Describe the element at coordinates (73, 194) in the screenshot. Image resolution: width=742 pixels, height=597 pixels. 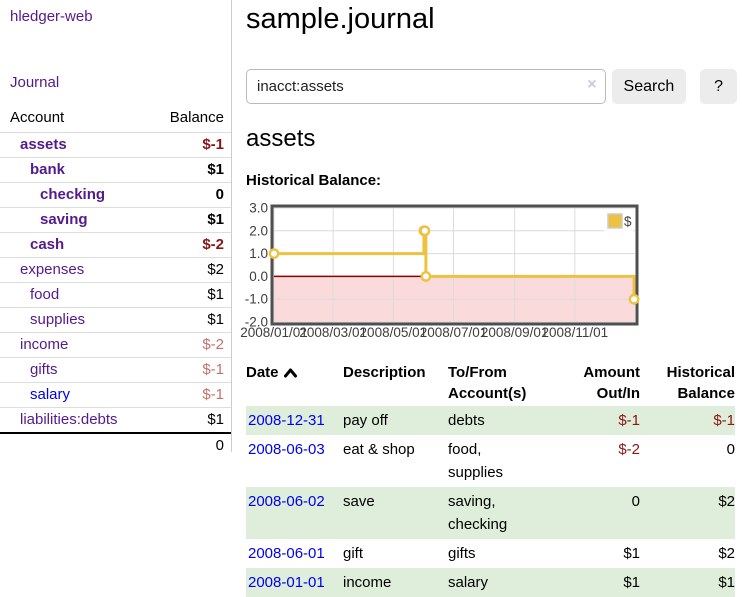
I see `account-link-checking: checking` at that location.